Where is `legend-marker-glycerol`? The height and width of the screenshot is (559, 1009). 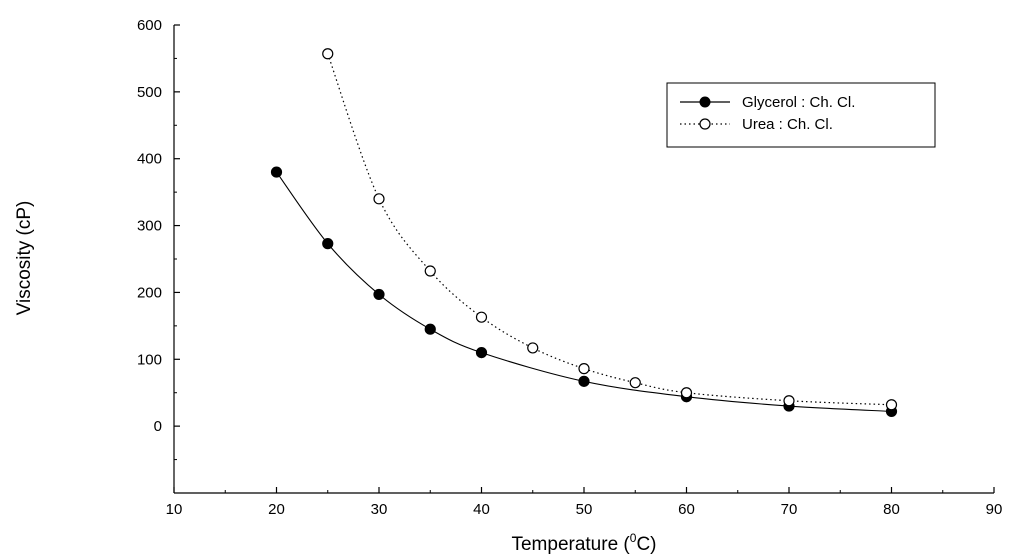
legend-marker-glycerol is located at coordinates (705, 102).